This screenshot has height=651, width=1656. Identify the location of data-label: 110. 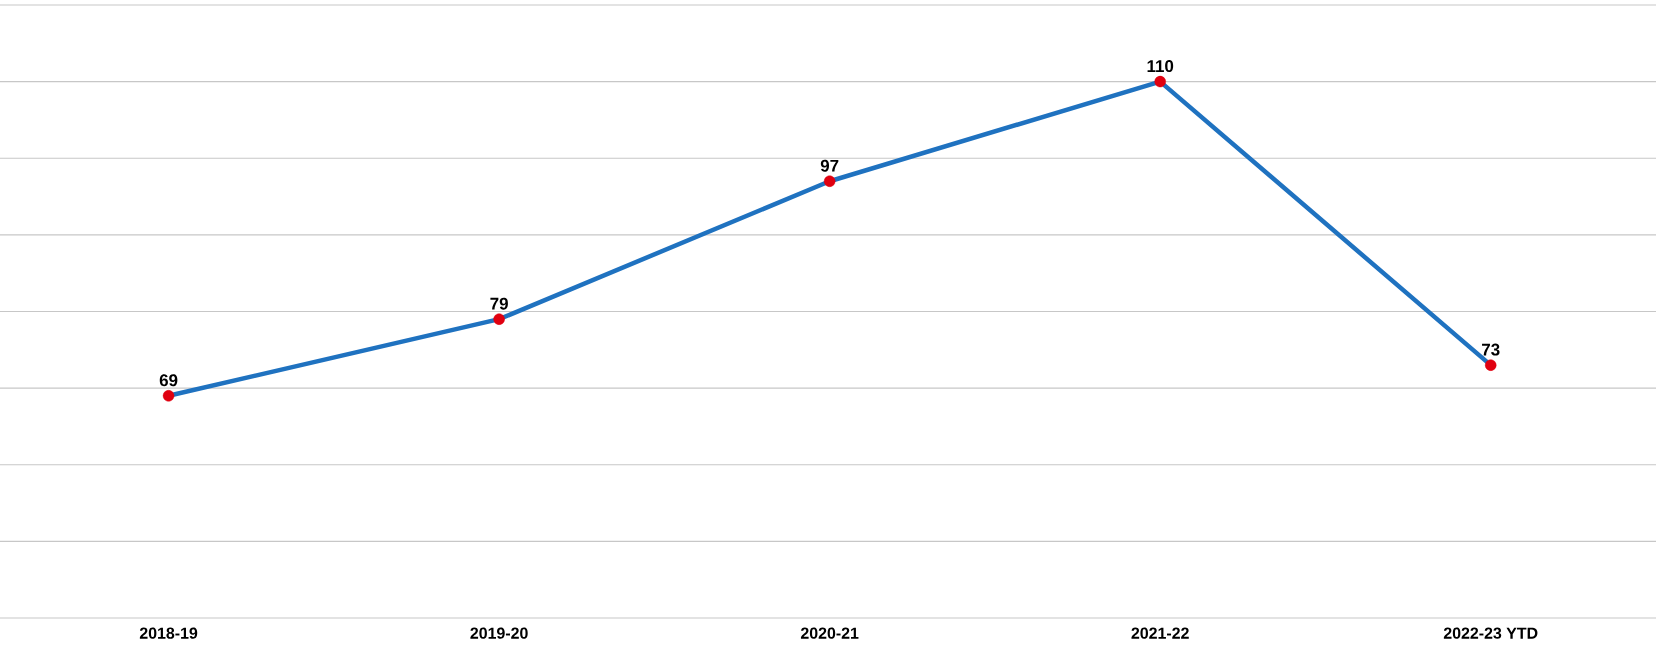
(1160, 66).